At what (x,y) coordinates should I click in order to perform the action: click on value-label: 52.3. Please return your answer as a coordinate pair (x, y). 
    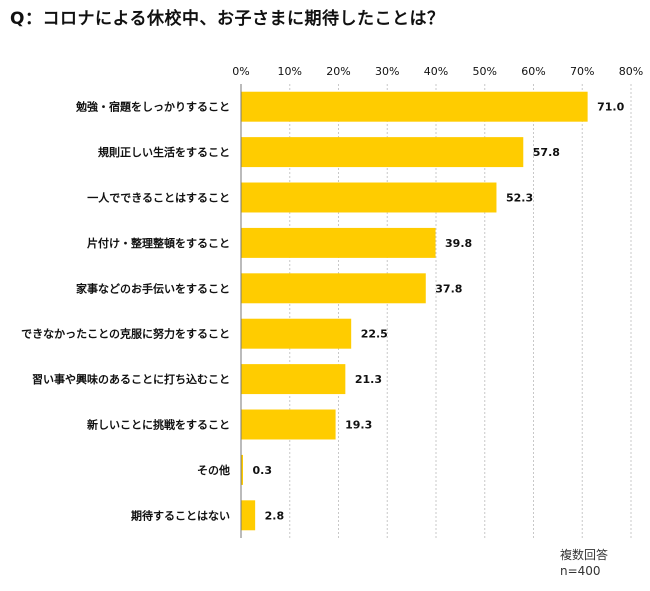
    Looking at the image, I should click on (519, 198).